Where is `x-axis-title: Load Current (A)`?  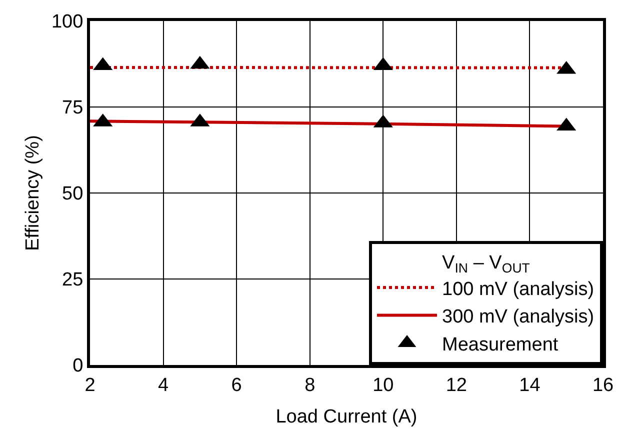
x-axis-title: Load Current (A) is located at coordinates (347, 417).